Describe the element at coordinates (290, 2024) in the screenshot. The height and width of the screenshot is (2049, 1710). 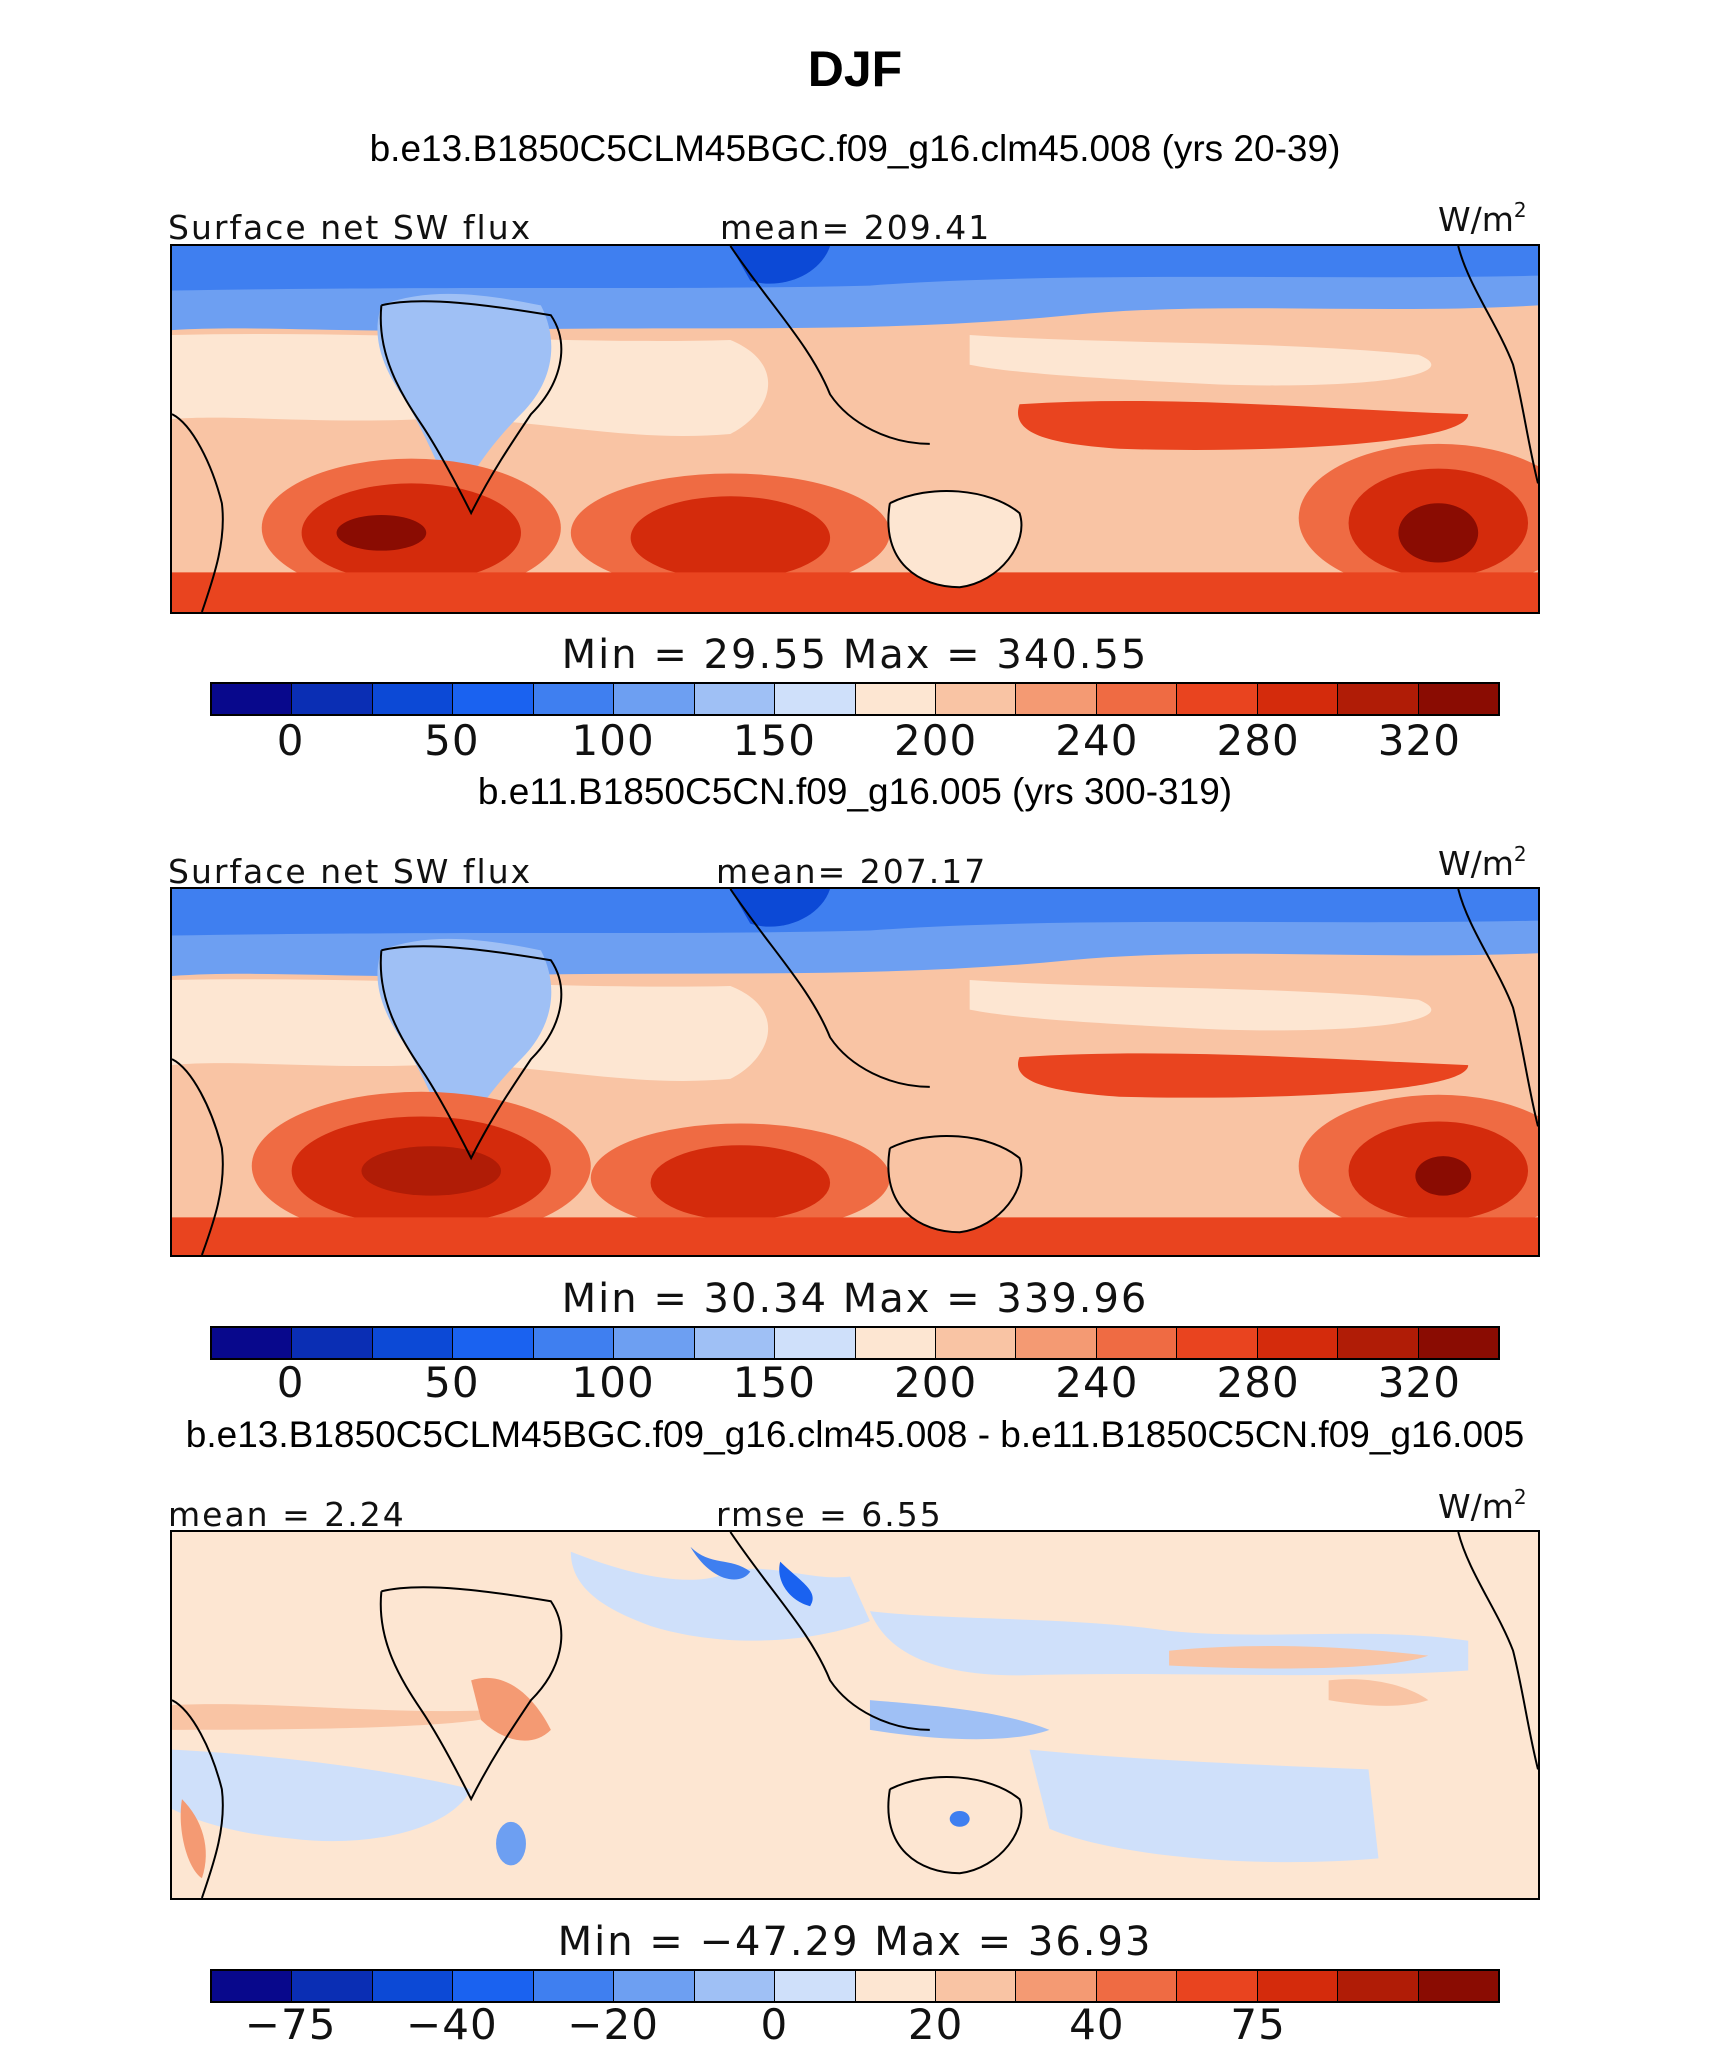
I see `colorbar-tick-label: −75` at that location.